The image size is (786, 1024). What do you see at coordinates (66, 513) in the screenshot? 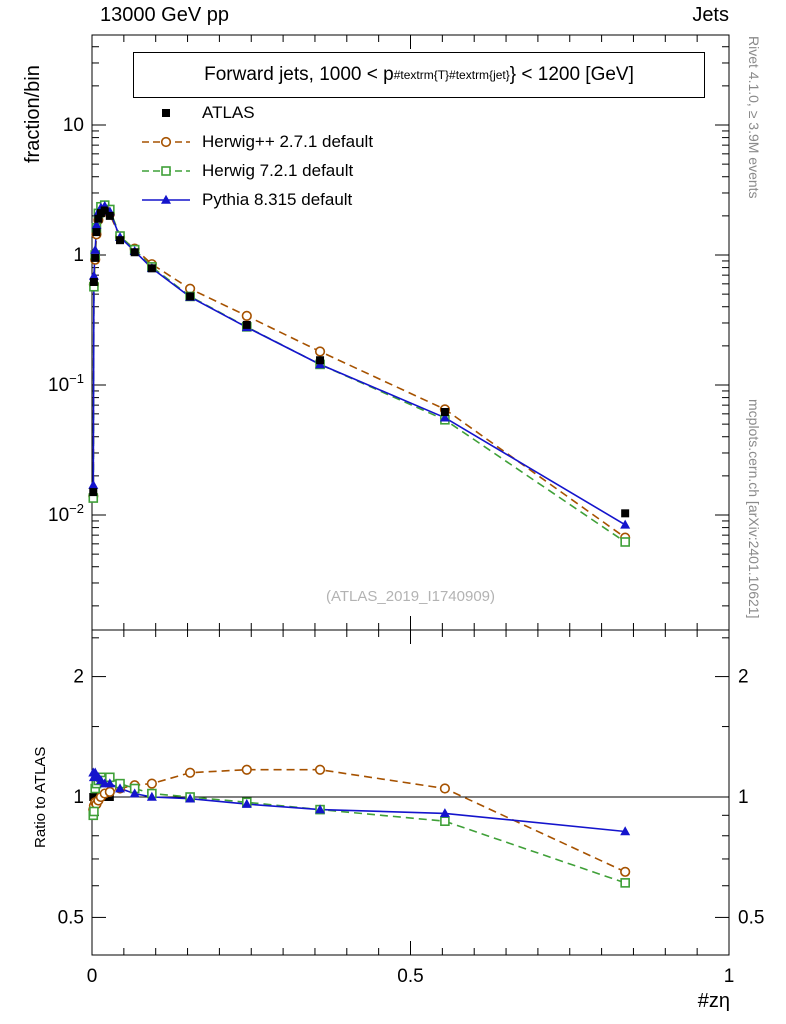
I see `svg-text: 10⁻²` at bounding box center [66, 513].